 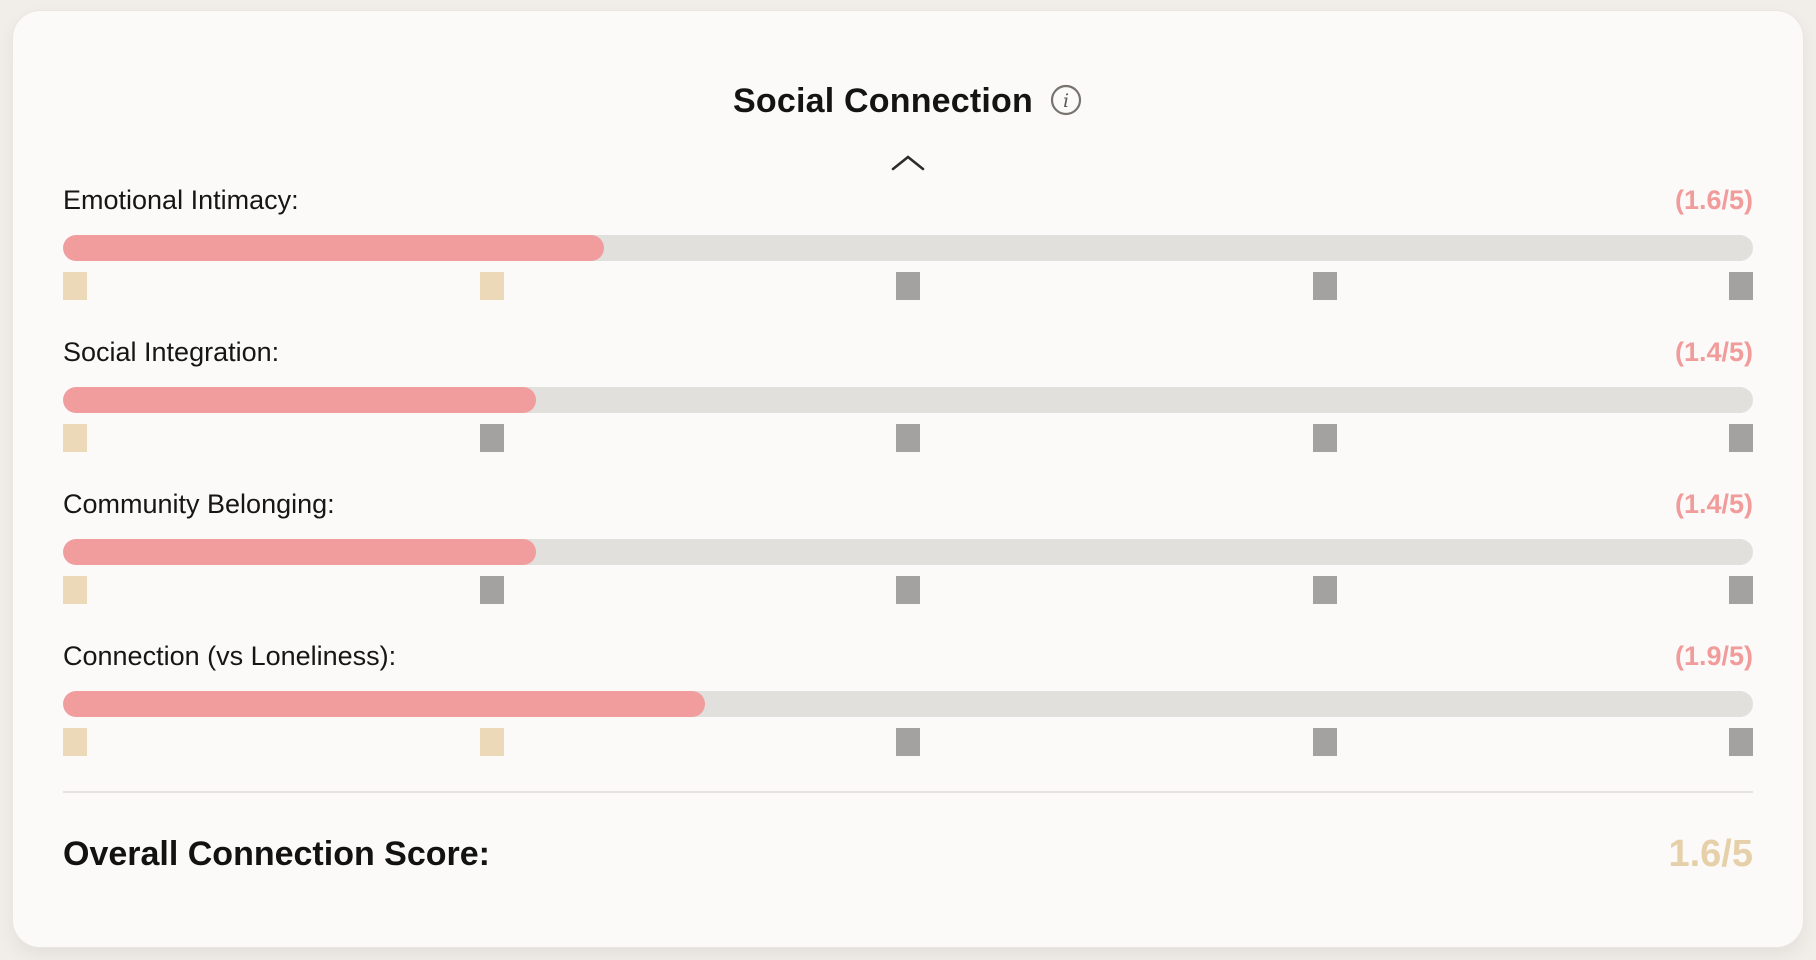 I want to click on metric-score: (1.9/5), so click(x=1713, y=656).